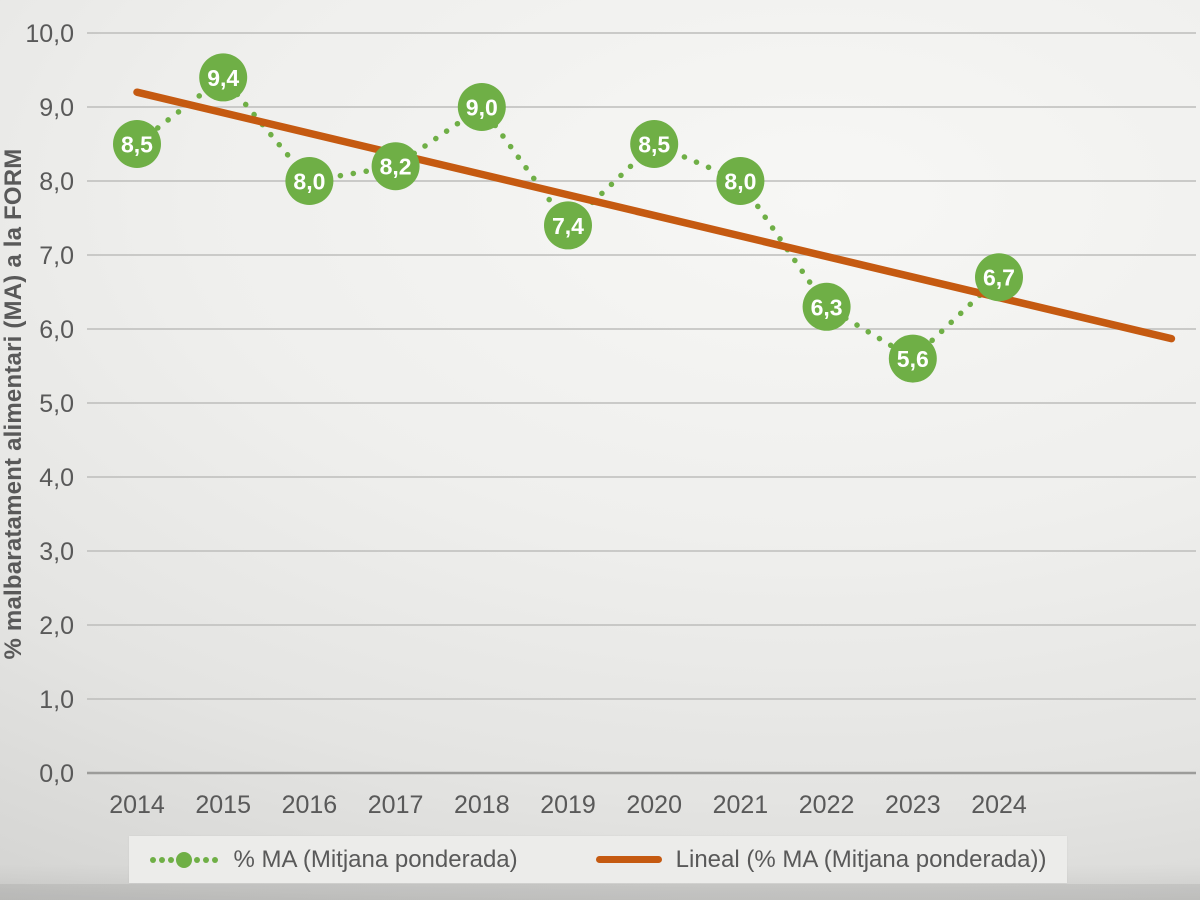  What do you see at coordinates (184, 859) in the screenshot?
I see `dotted-line-legend-icon` at bounding box center [184, 859].